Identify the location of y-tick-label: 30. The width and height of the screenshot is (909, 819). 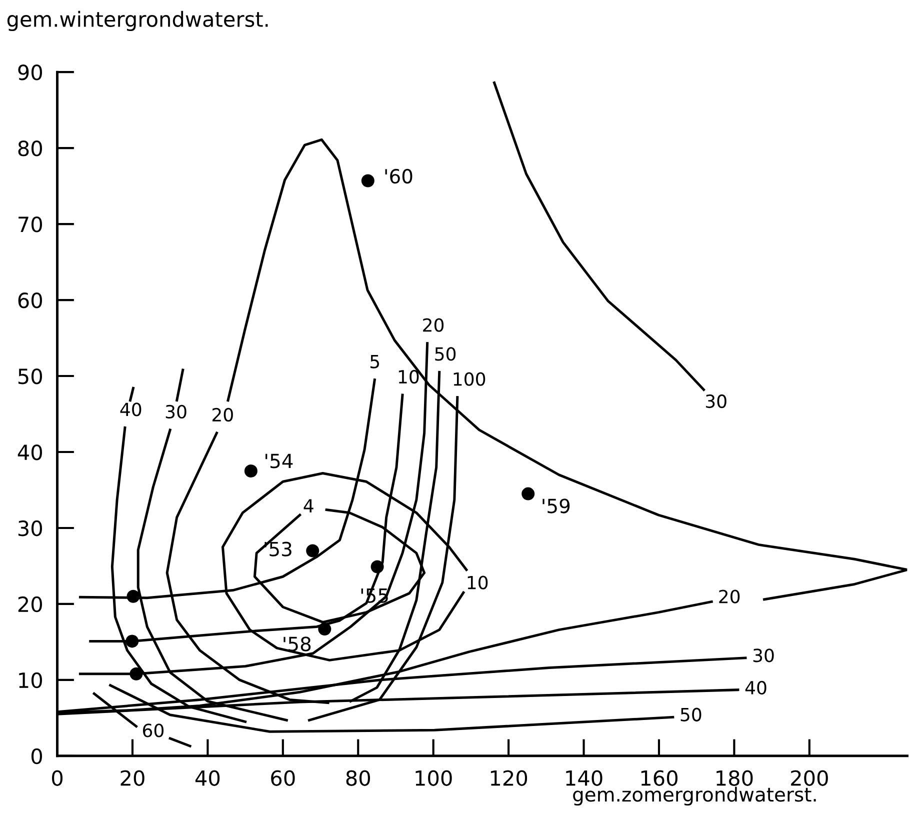
(30, 528).